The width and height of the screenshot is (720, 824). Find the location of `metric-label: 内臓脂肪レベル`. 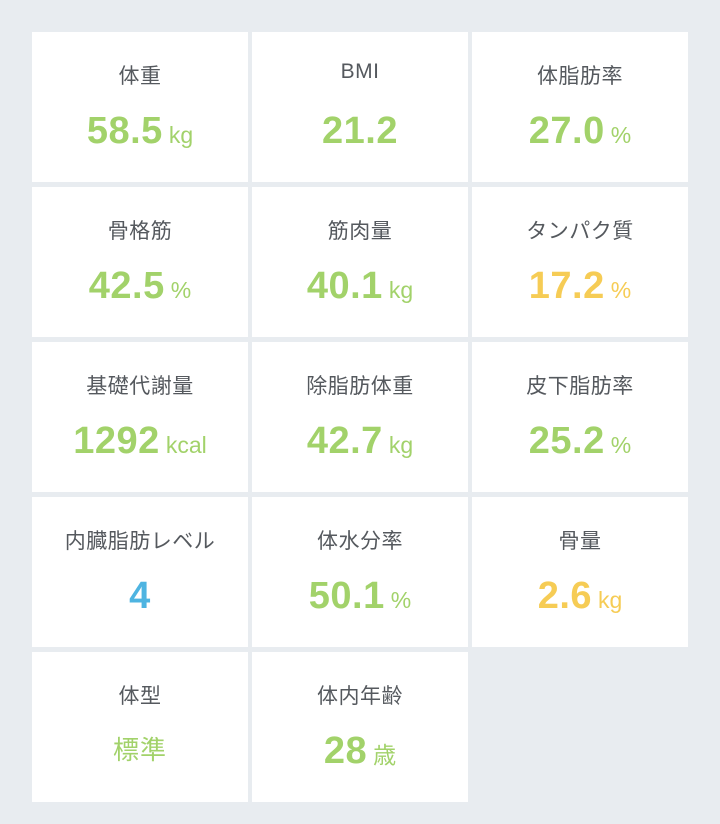

metric-label: 内臓脂肪レベル is located at coordinates (140, 541).